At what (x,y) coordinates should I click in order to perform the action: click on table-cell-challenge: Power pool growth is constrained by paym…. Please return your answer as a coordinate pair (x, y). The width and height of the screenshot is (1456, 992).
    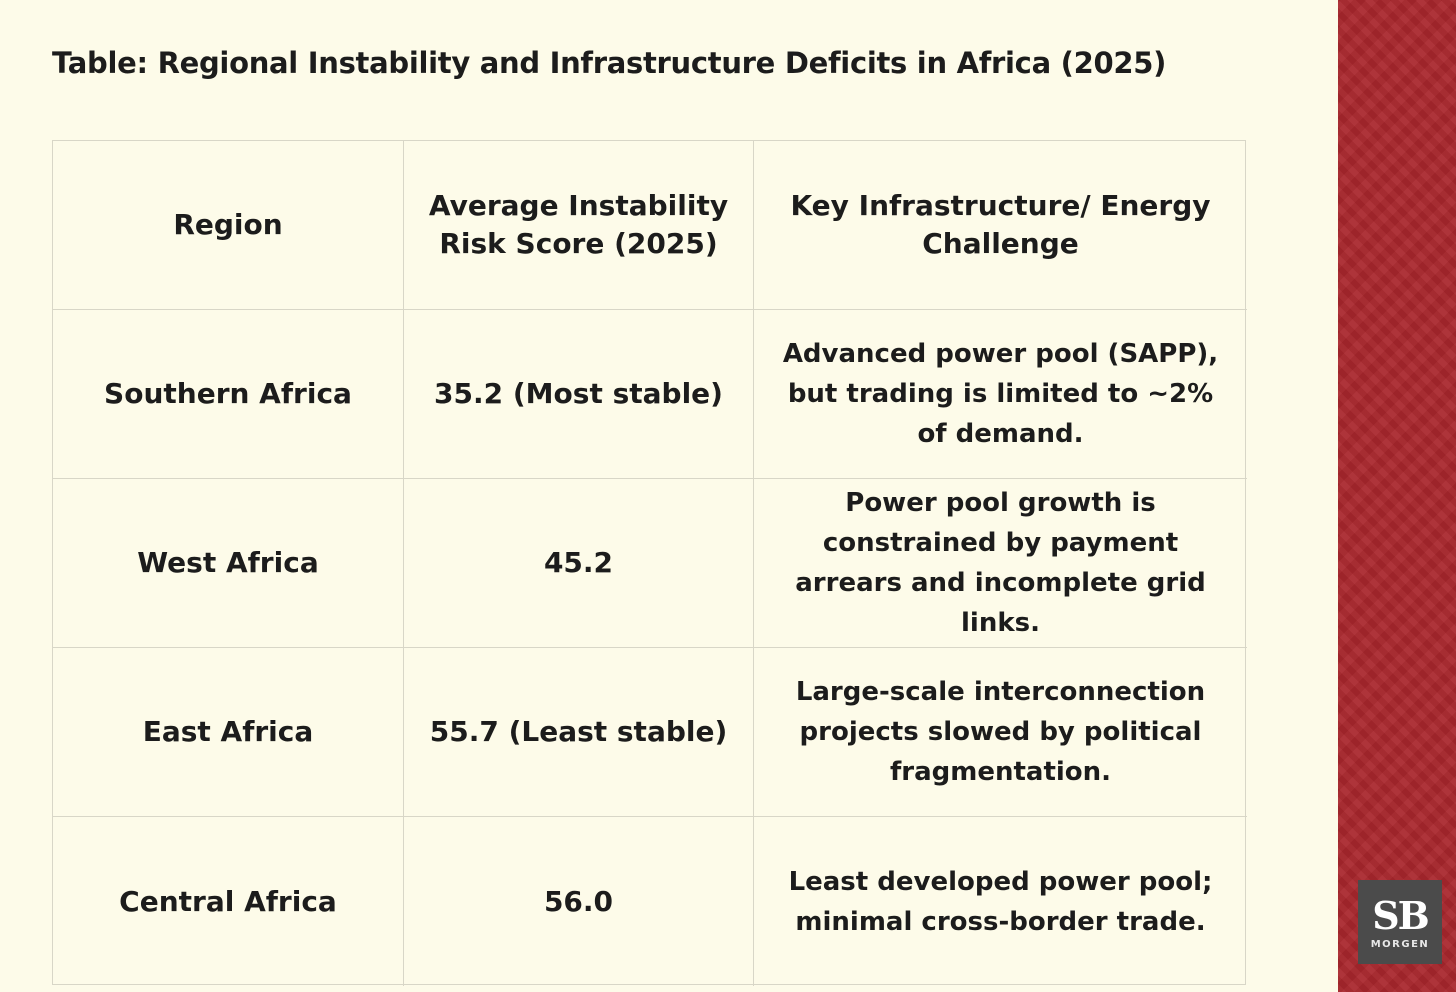
    Looking at the image, I should click on (1000, 563).